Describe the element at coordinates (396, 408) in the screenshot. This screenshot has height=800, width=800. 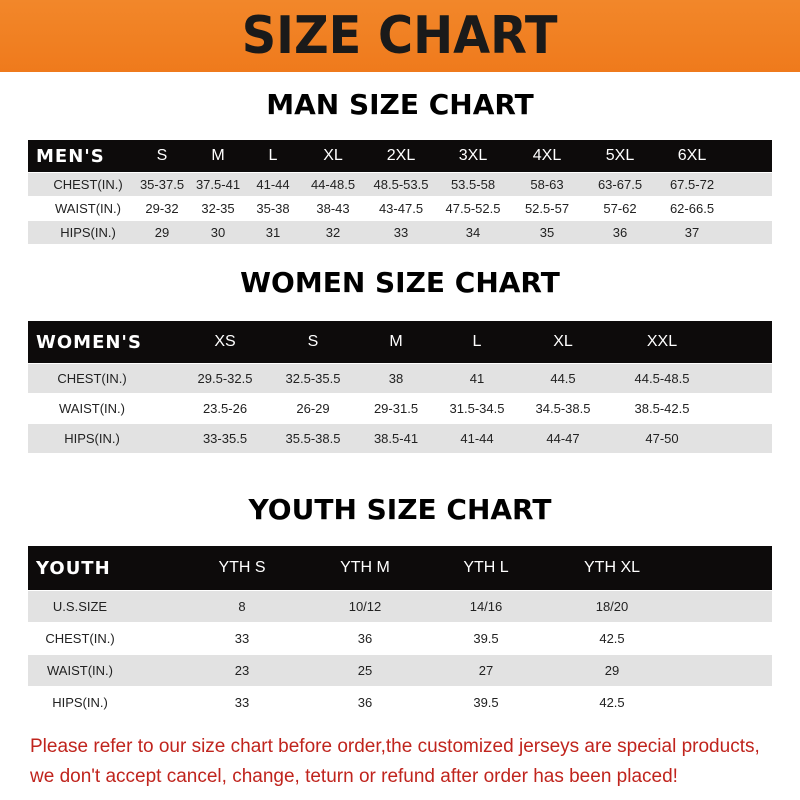
I see `measurement-cell: 29-31.5` at that location.